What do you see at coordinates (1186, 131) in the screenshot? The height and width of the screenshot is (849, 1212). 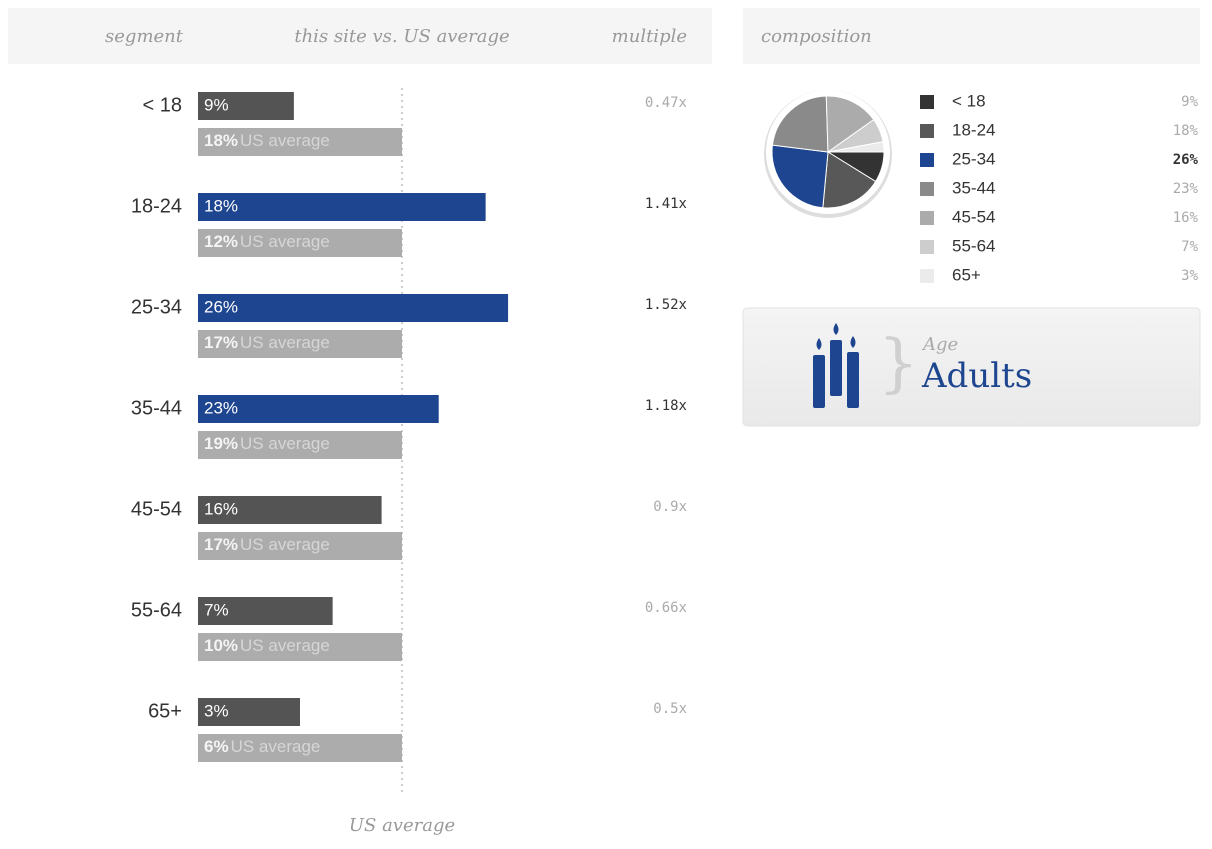 I see `legend-value: 18%` at bounding box center [1186, 131].